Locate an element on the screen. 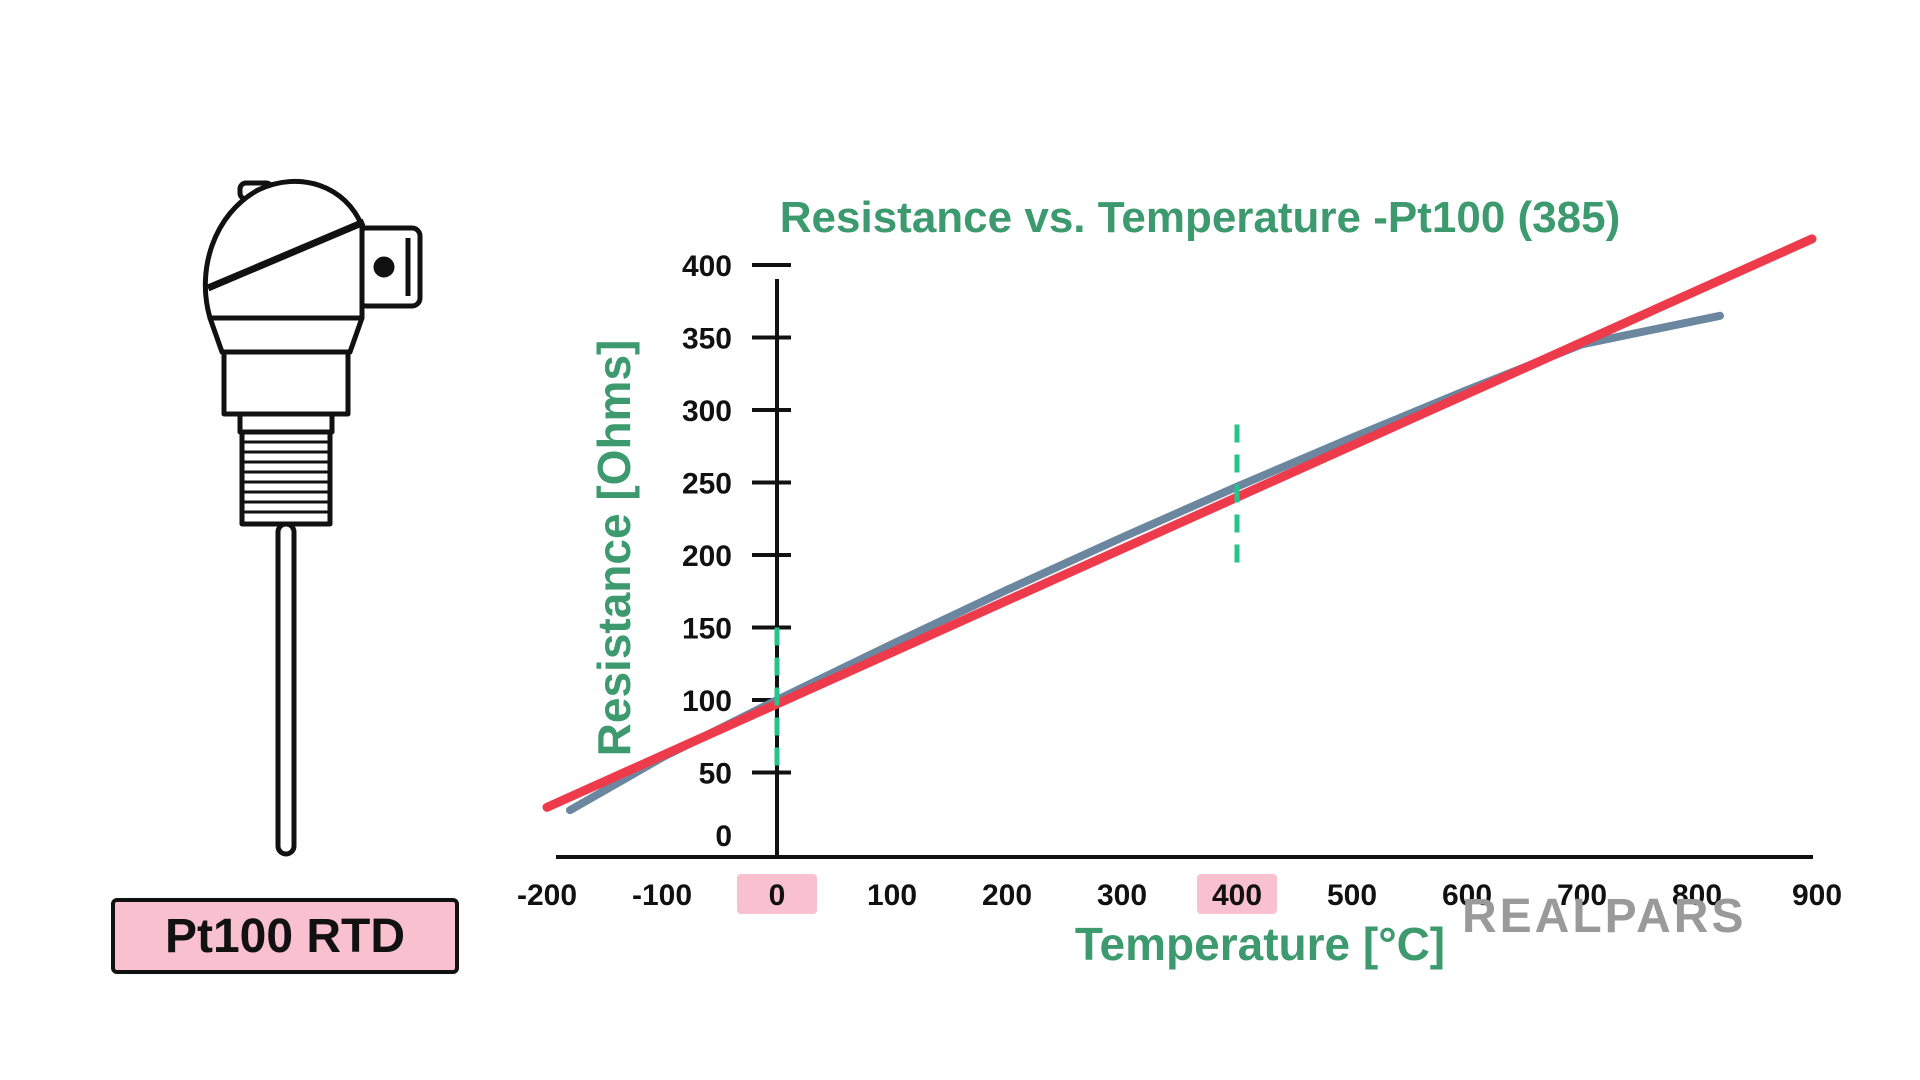 The height and width of the screenshot is (1080, 1920). y-tick-label: 100 is located at coordinates (707, 701).